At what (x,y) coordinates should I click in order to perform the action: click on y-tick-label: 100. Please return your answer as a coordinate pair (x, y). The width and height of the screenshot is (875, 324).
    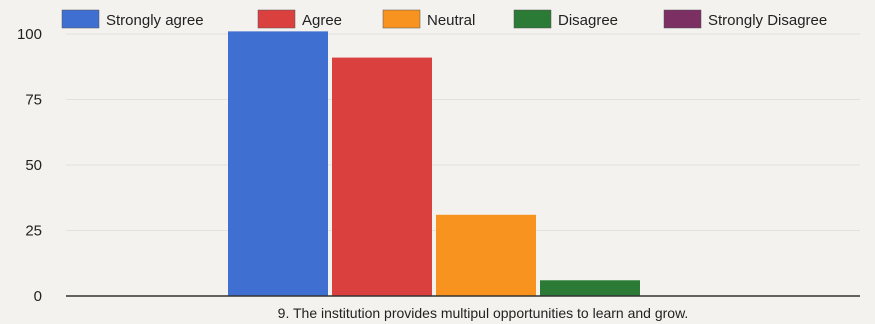
    Looking at the image, I should click on (29, 34).